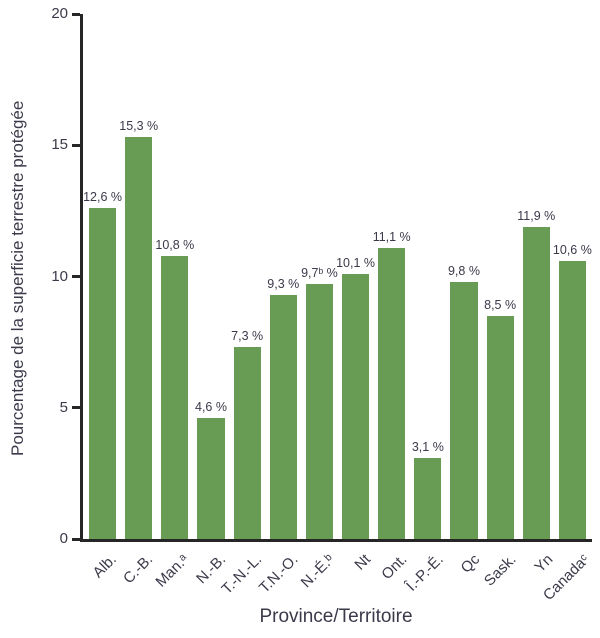  What do you see at coordinates (572, 249) in the screenshot?
I see `bar-value-label: 10,6 %` at bounding box center [572, 249].